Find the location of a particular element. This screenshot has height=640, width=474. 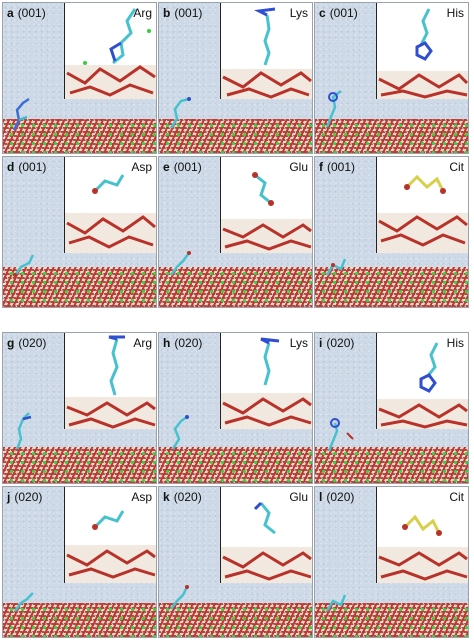

panel-g: Arg g (020) is located at coordinates (79, 408).